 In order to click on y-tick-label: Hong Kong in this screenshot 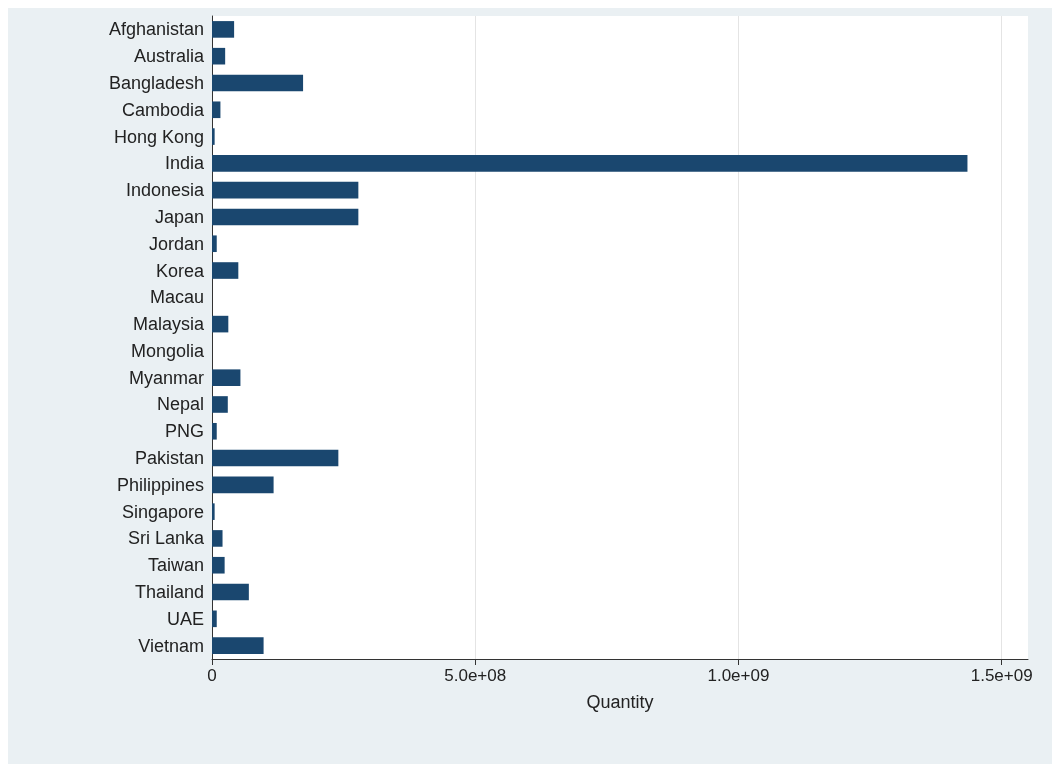, I will do `click(158, 136)`.